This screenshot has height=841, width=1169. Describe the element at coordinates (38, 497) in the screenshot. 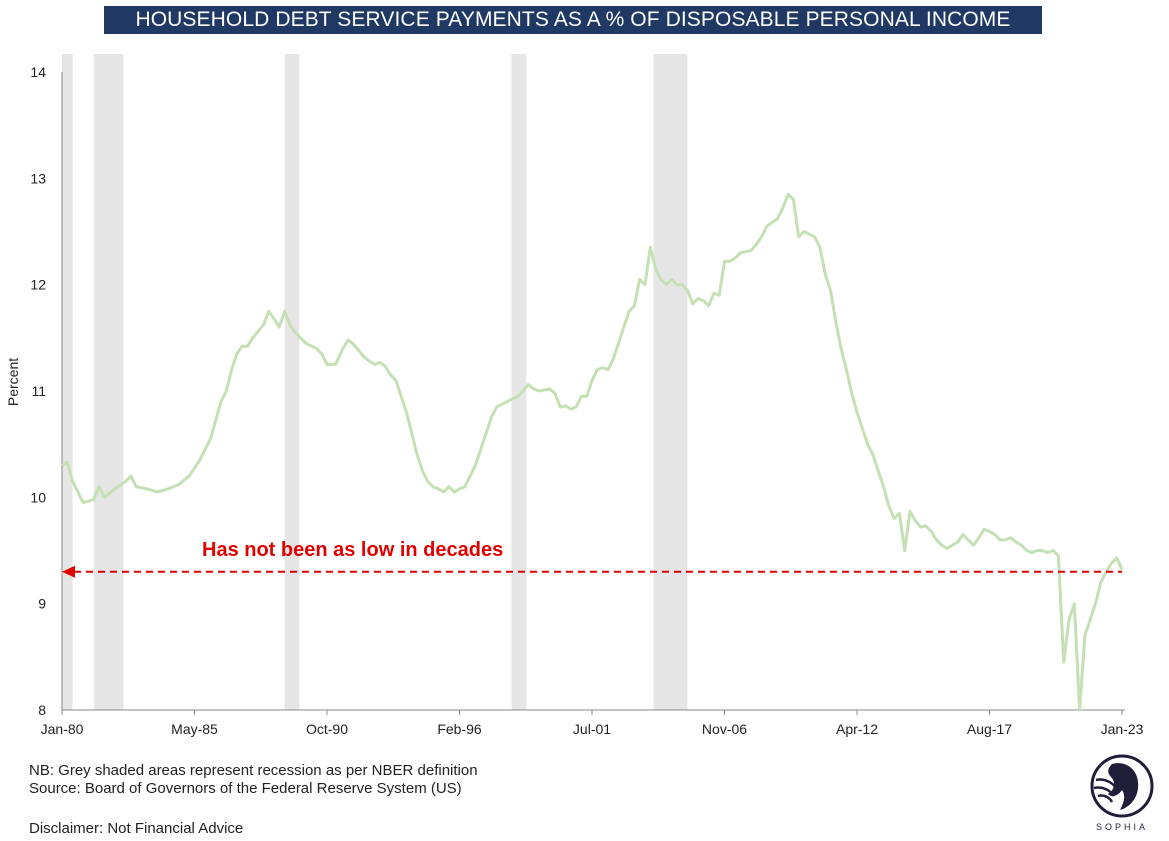

I see `y-tick-label: 10` at that location.